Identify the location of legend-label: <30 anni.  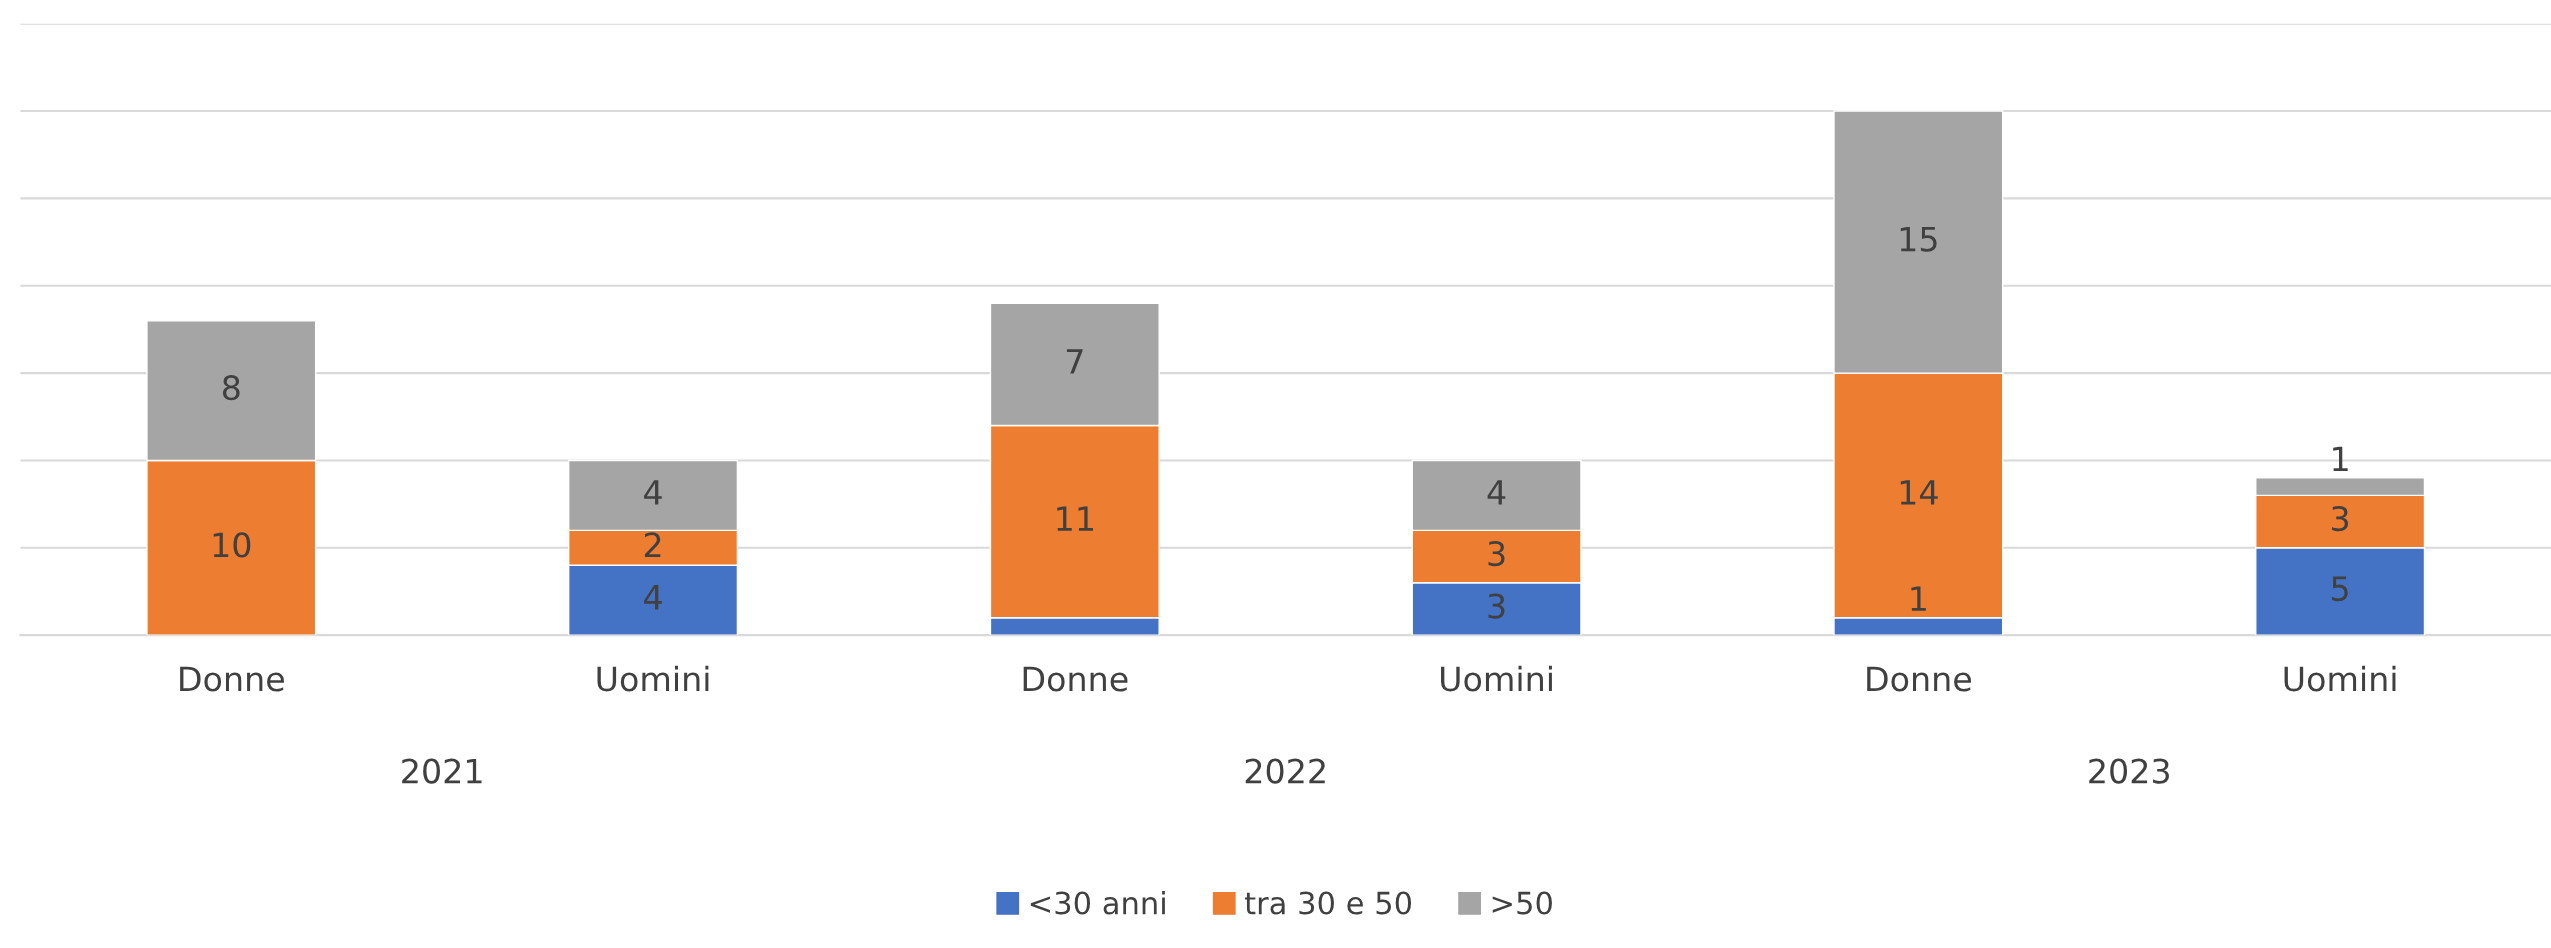
(1097, 902).